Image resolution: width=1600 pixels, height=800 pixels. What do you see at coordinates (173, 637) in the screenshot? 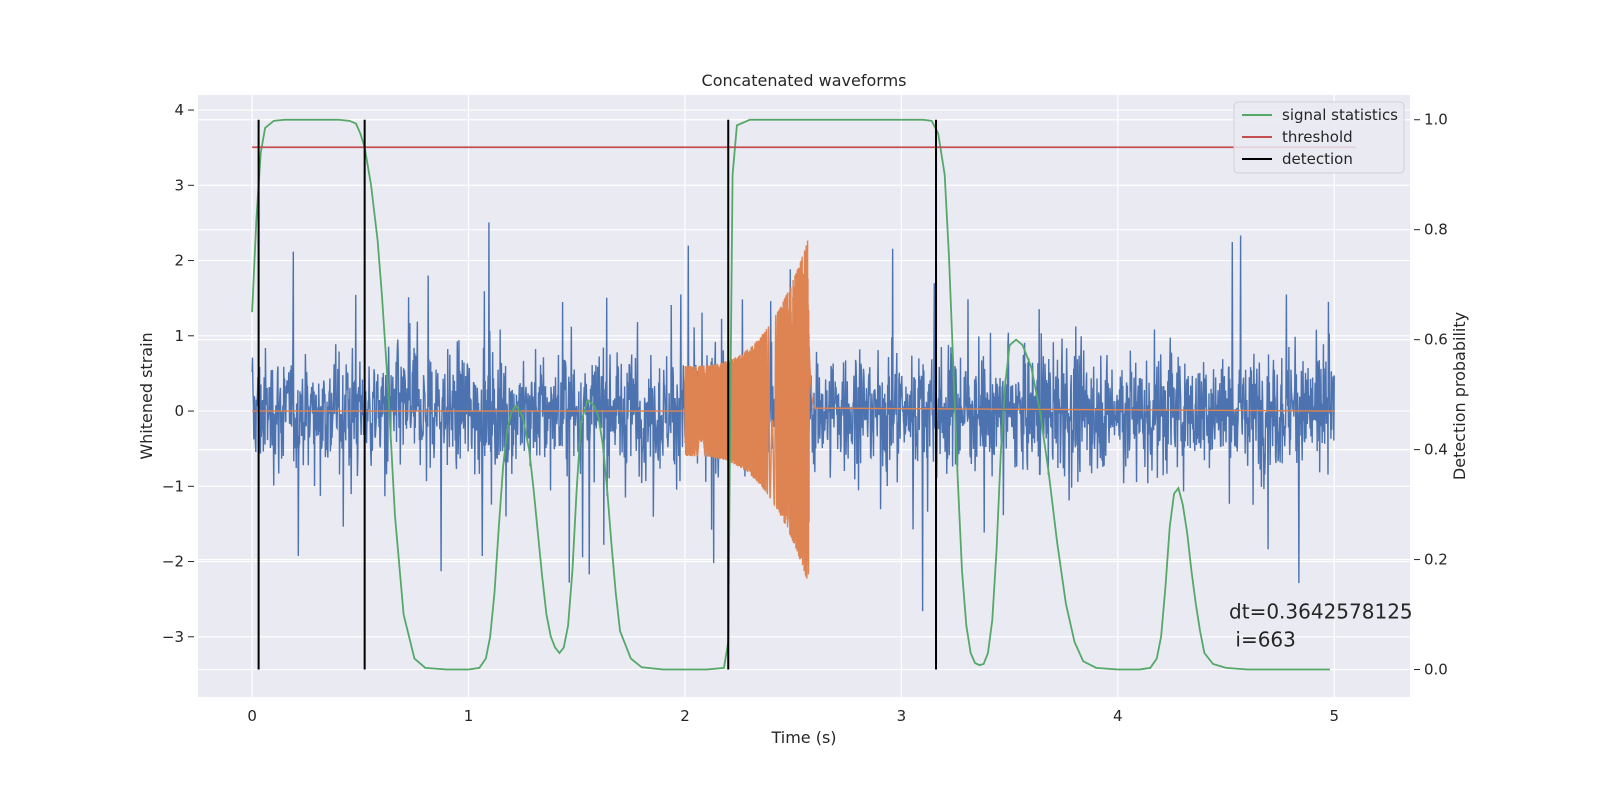
I see `left-y-tick-label: −3` at bounding box center [173, 637].